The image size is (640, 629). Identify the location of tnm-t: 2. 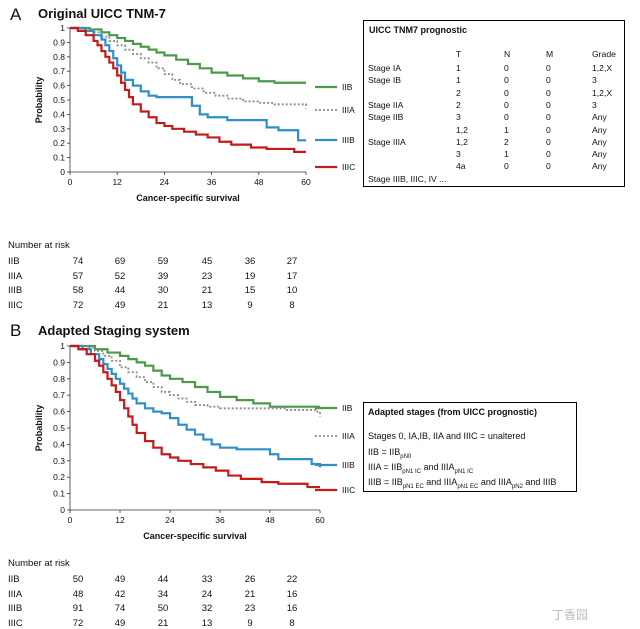
(458, 92).